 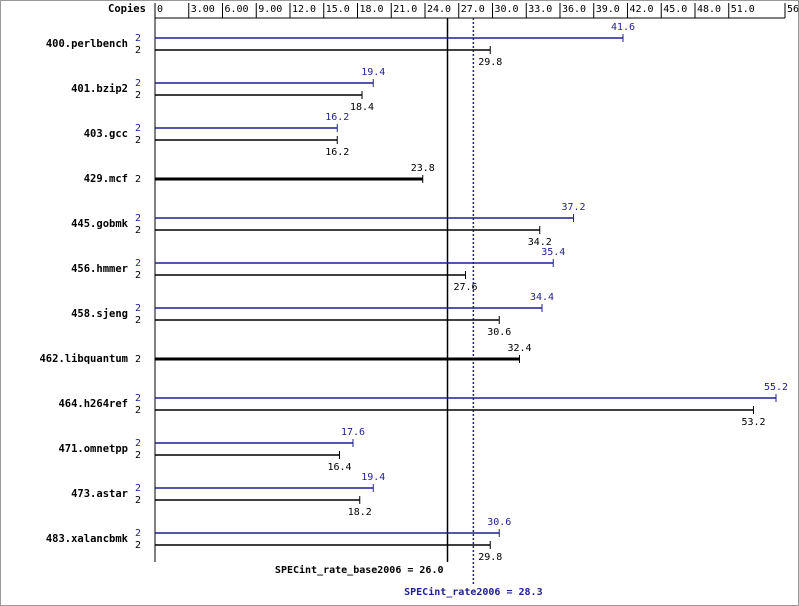 I want to click on benchmark-name: 400.perlbench, so click(x=87, y=44).